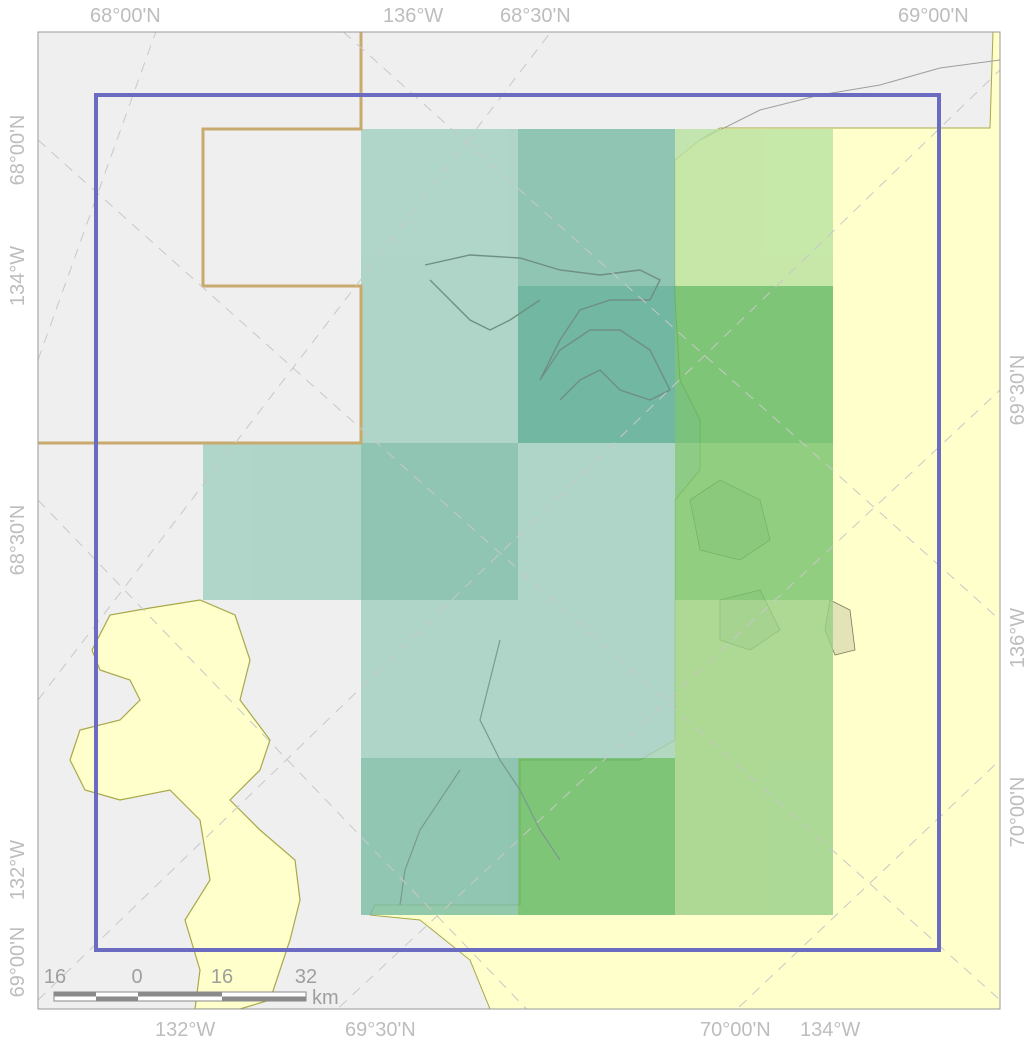 This screenshot has height=1044, width=1033. What do you see at coordinates (535, 16) in the screenshot?
I see `top-label-3: 68°30'N` at bounding box center [535, 16].